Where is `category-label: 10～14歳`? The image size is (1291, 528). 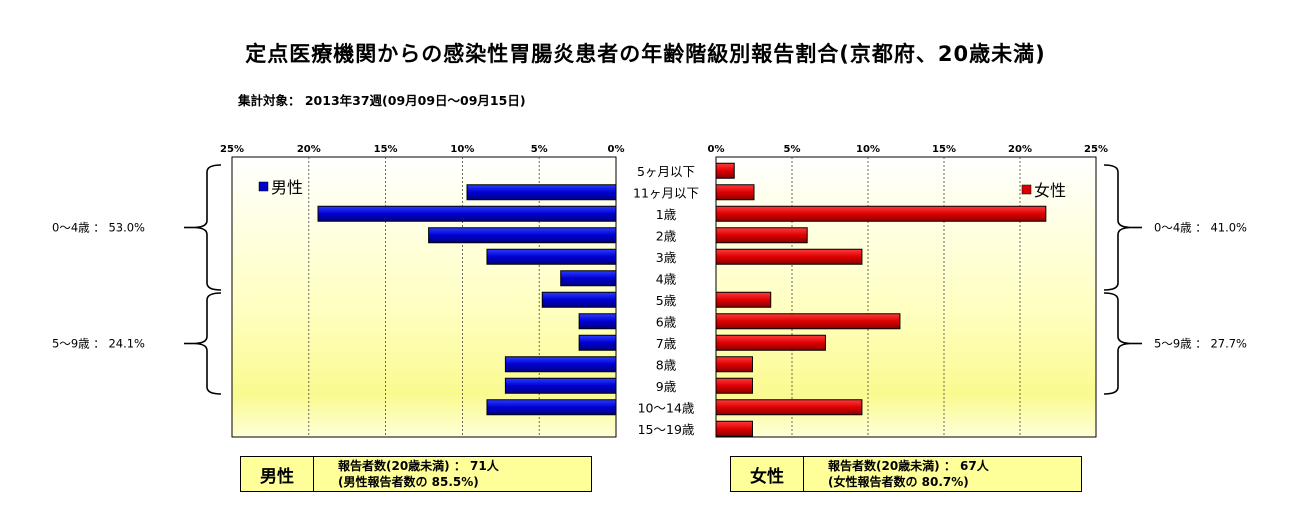
category-label: 10～14歳 is located at coordinates (666, 407).